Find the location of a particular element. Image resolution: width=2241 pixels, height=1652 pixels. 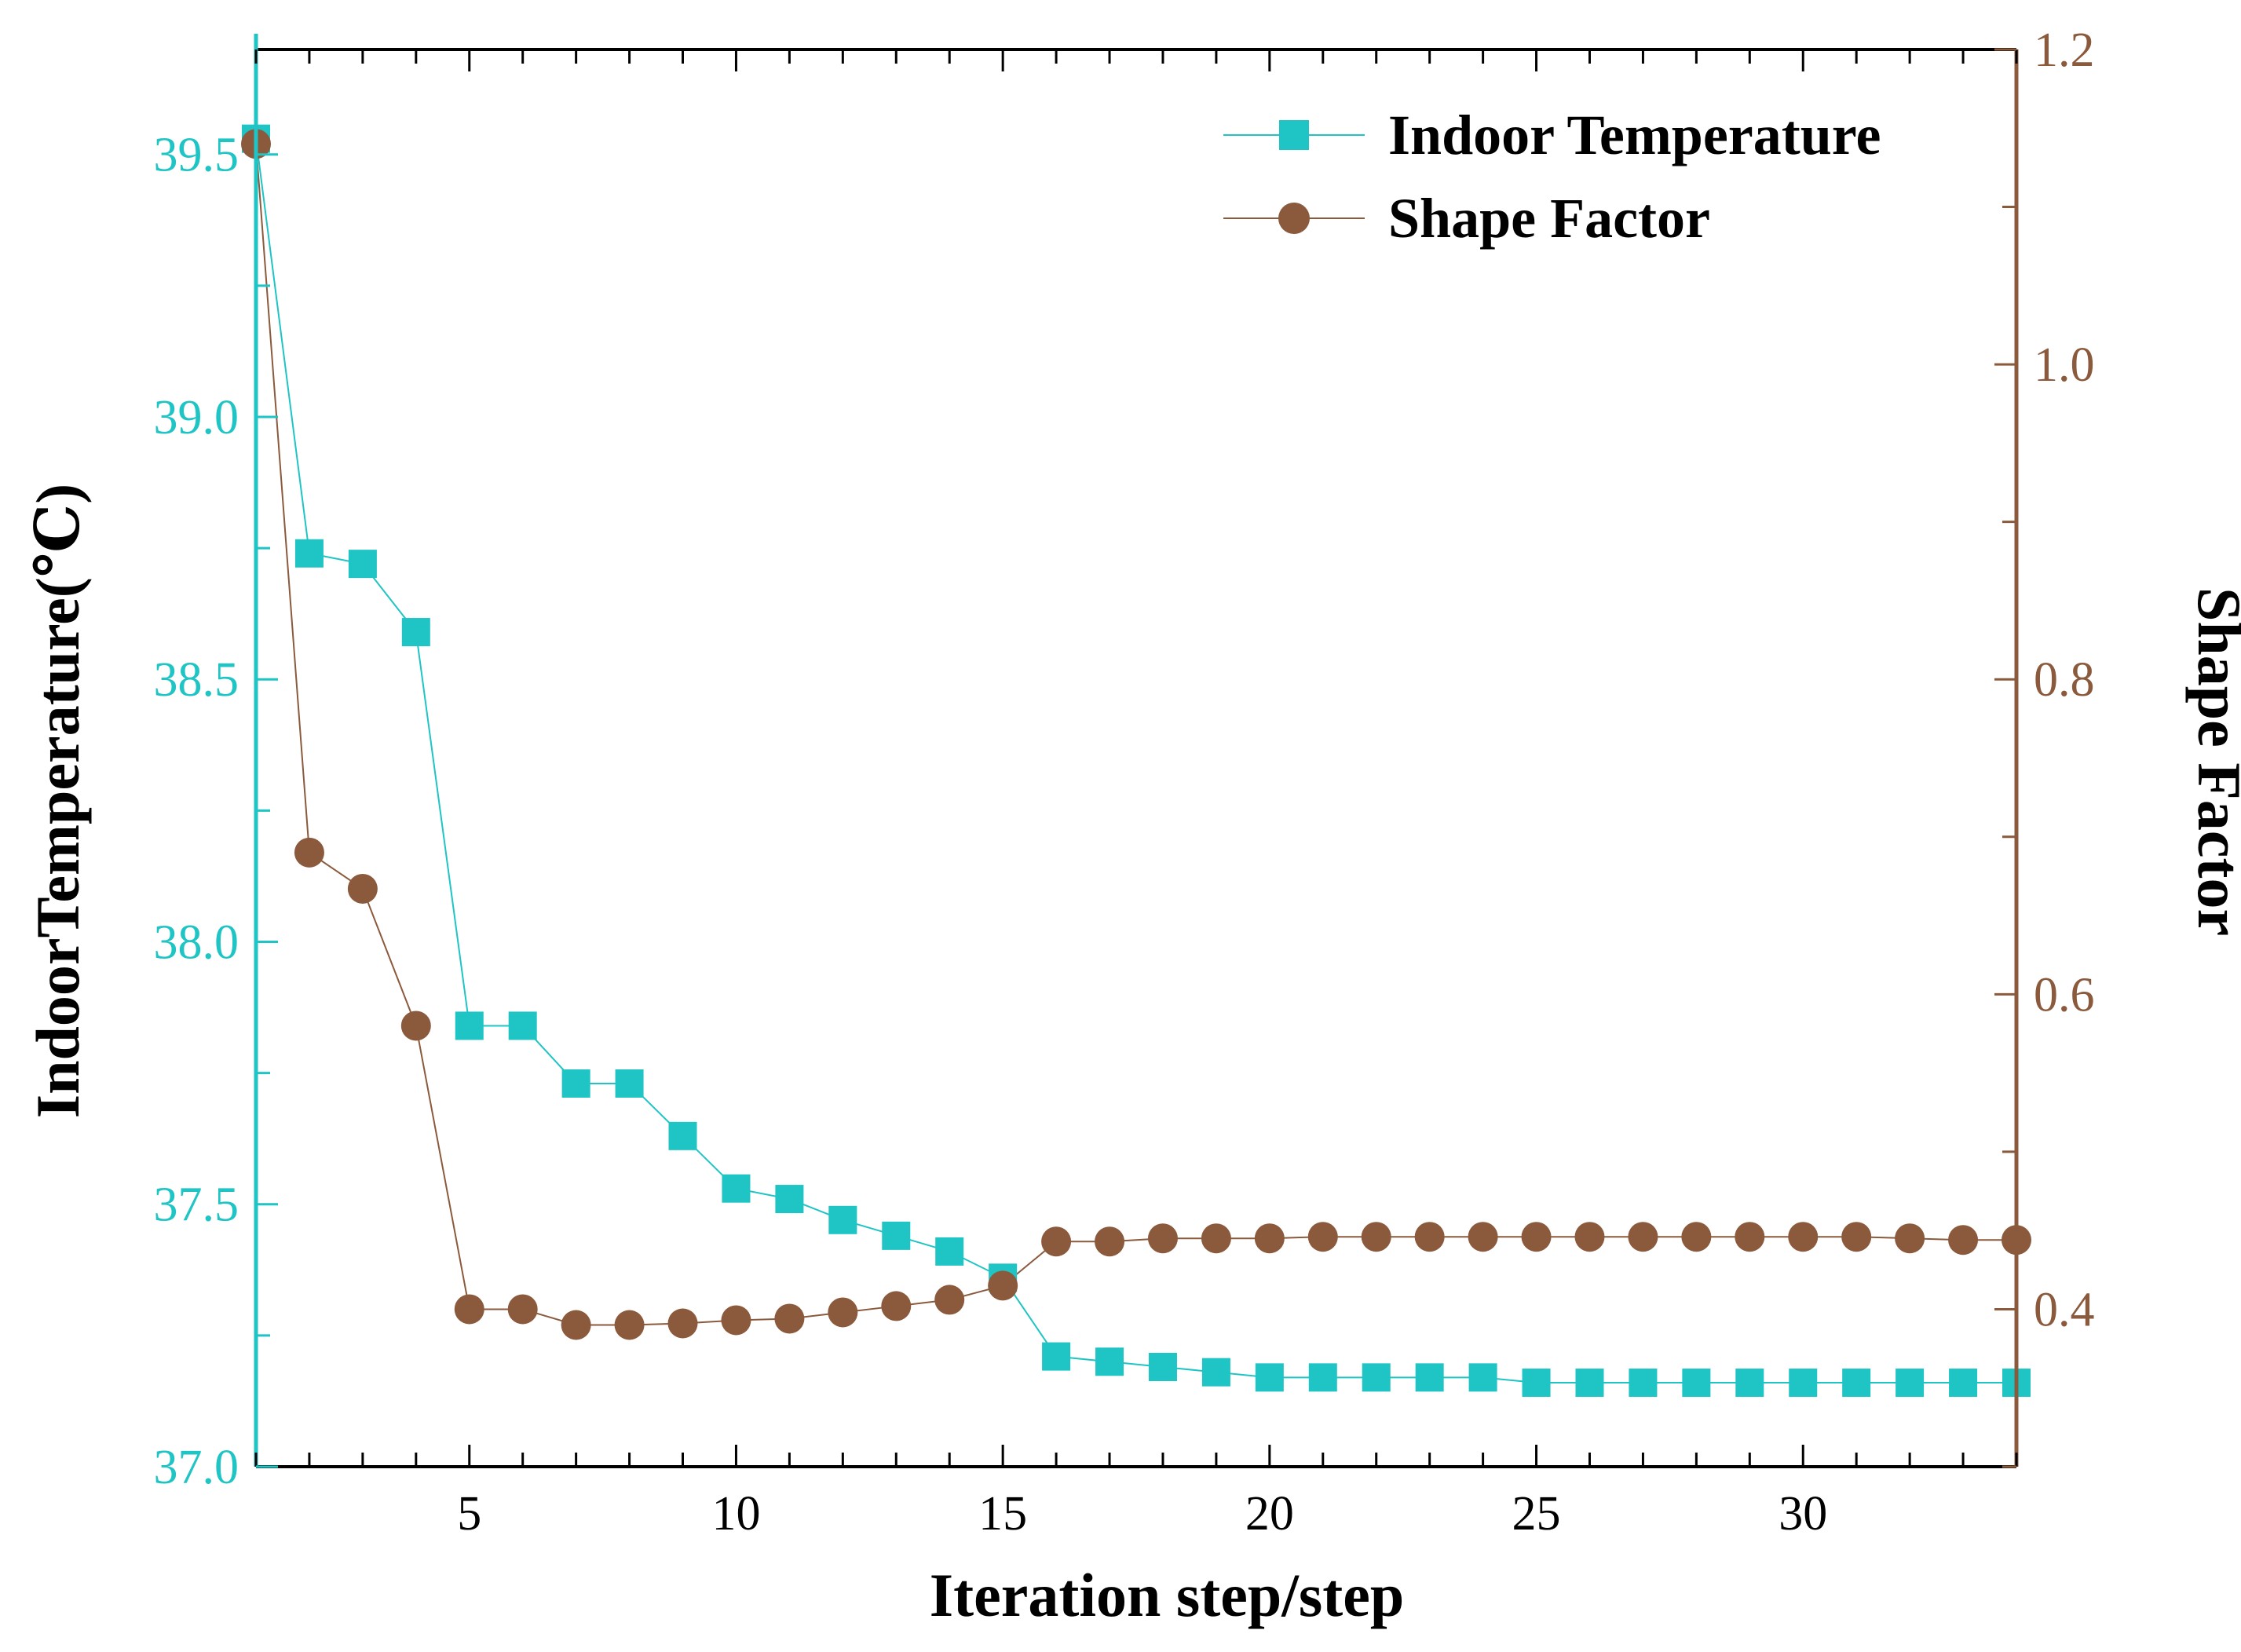

legend-marker-square is located at coordinates (1294, 135).